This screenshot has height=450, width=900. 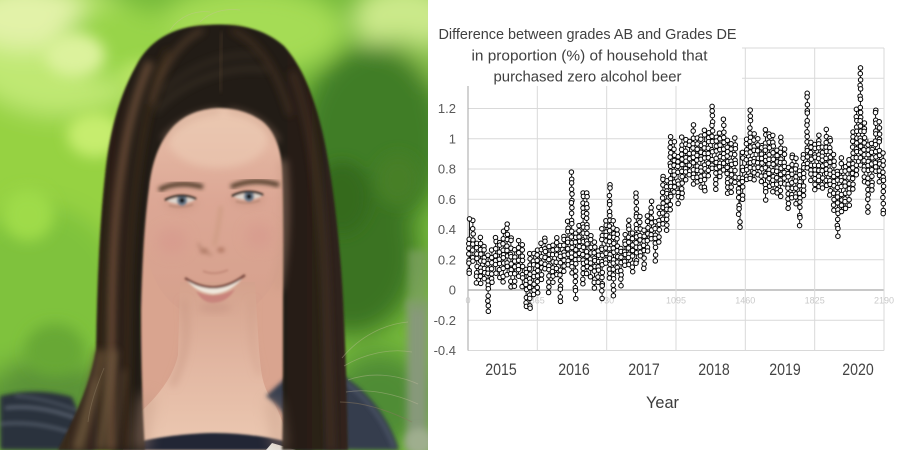 What do you see at coordinates (662, 402) in the screenshot?
I see `svg-text: Year` at bounding box center [662, 402].